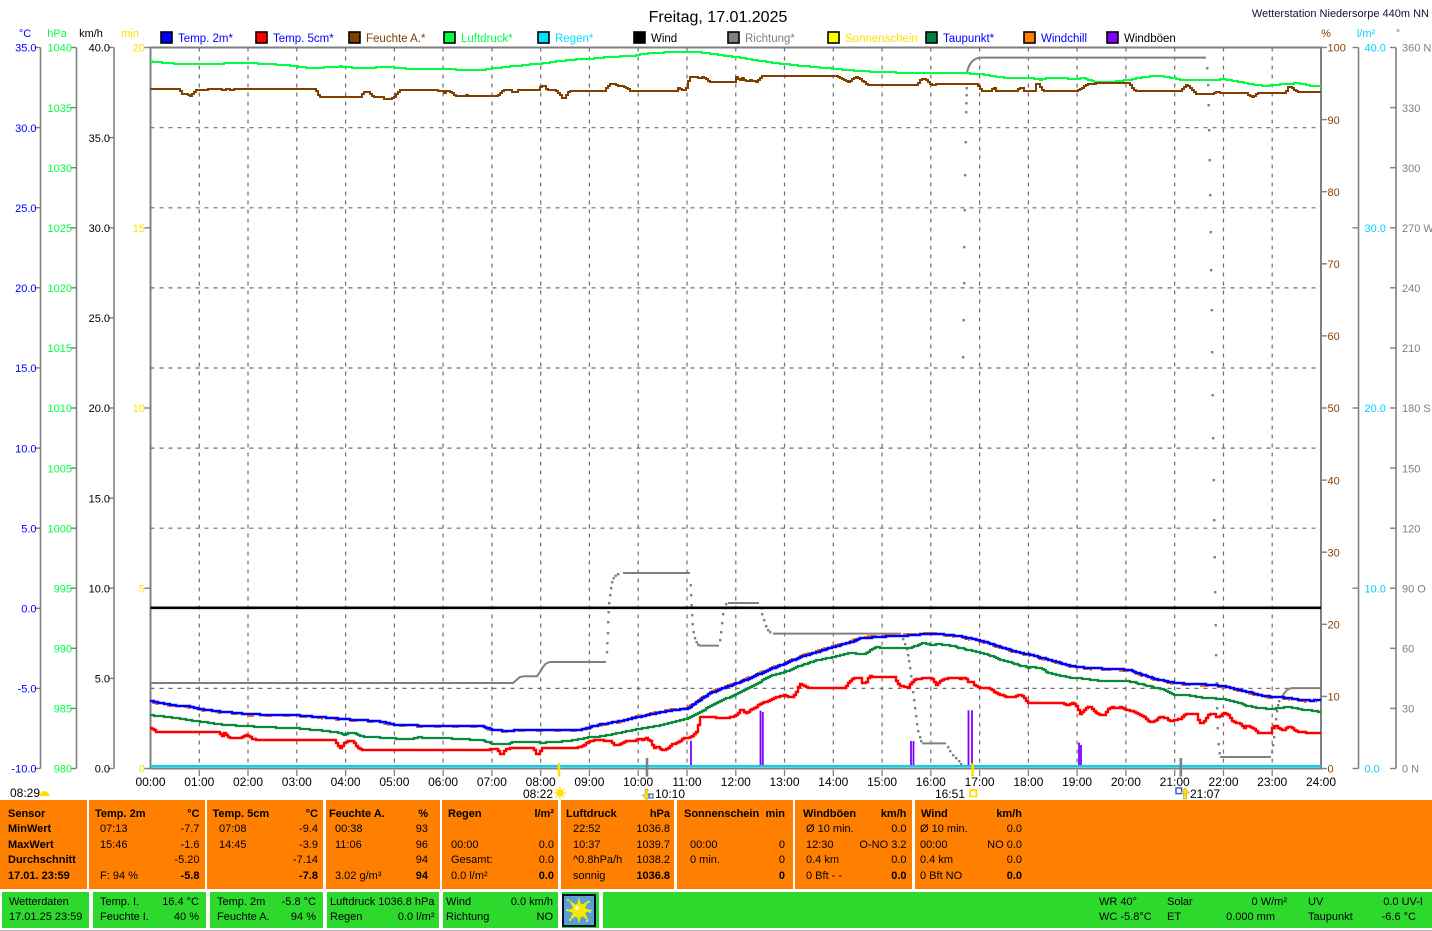  Describe the element at coordinates (394, 782) in the screenshot. I see `svg-text: 05:00` at that location.